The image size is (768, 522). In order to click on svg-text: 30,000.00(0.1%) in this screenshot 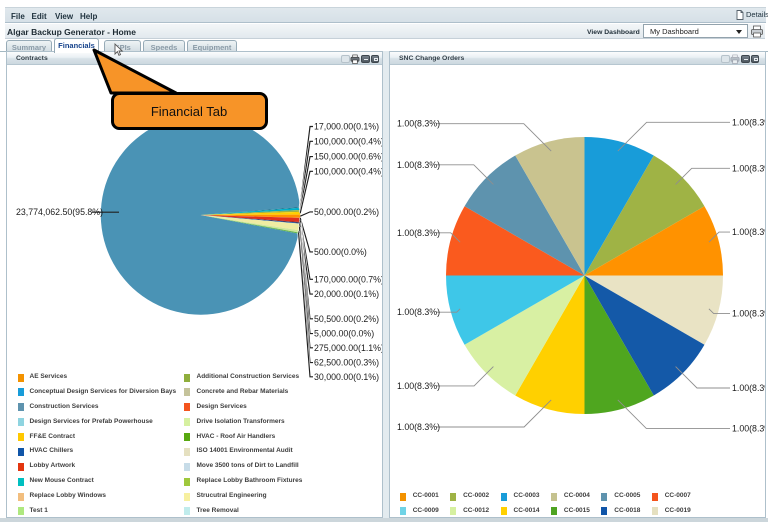, I will do `click(346, 377)`.